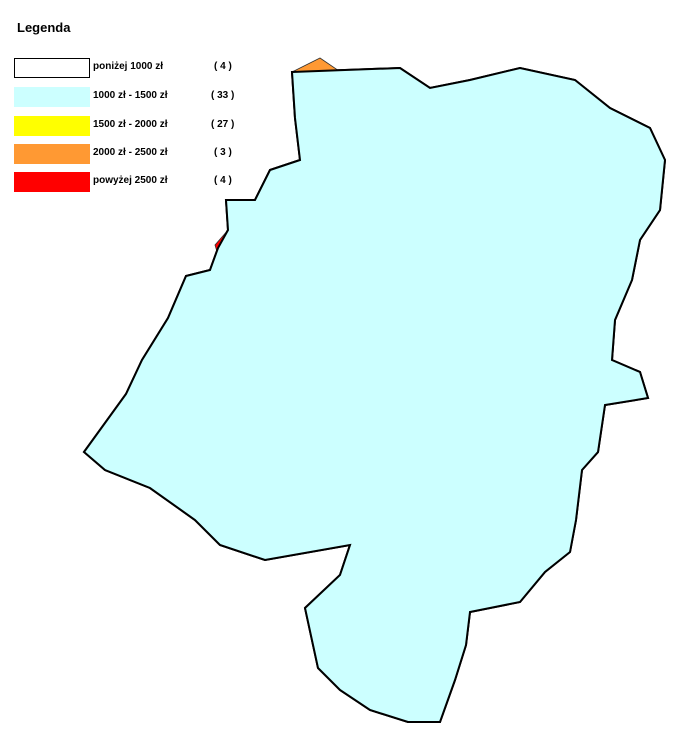 The width and height of the screenshot is (697, 740). What do you see at coordinates (130, 95) in the screenshot?
I see `legend-label: 1000 zł - 1500 zł` at bounding box center [130, 95].